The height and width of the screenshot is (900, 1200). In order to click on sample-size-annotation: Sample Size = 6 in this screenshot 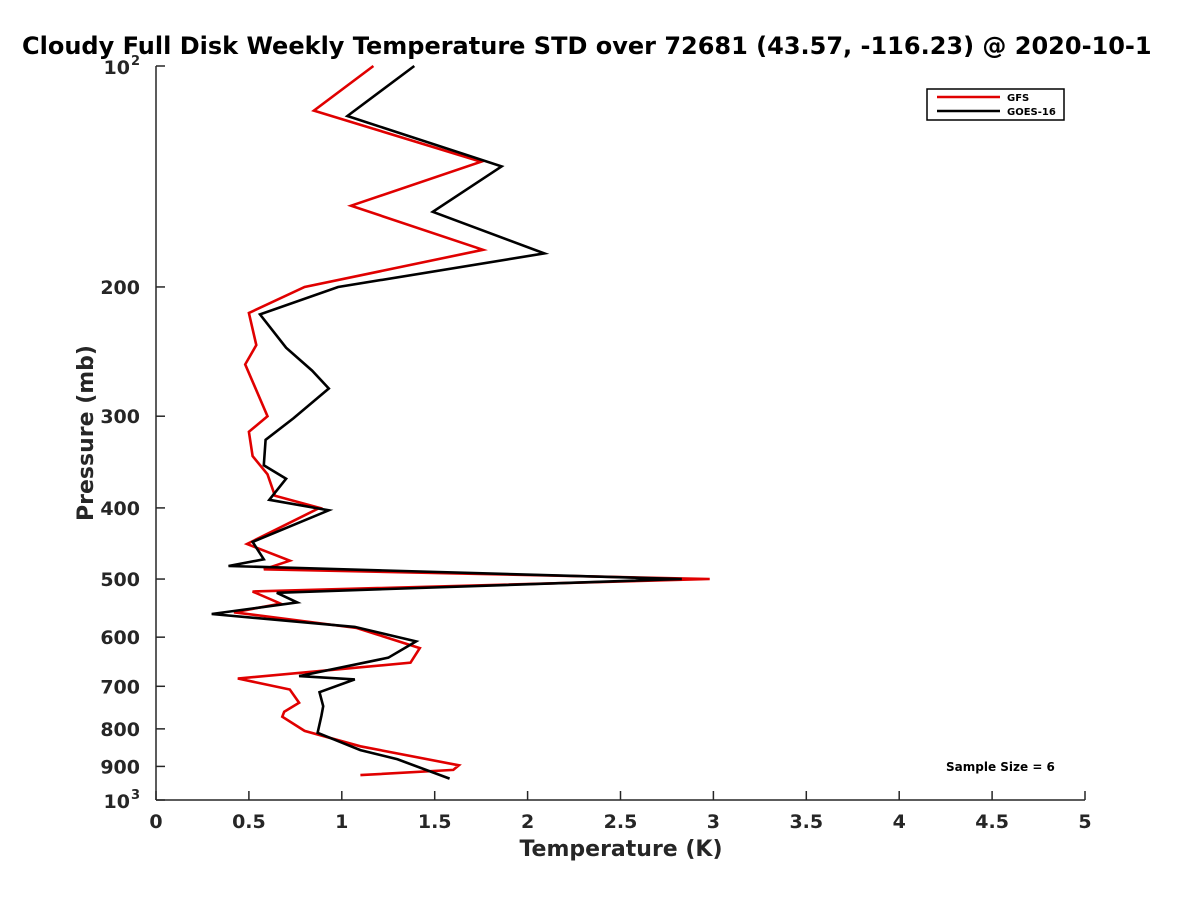, I will do `click(1000, 767)`.